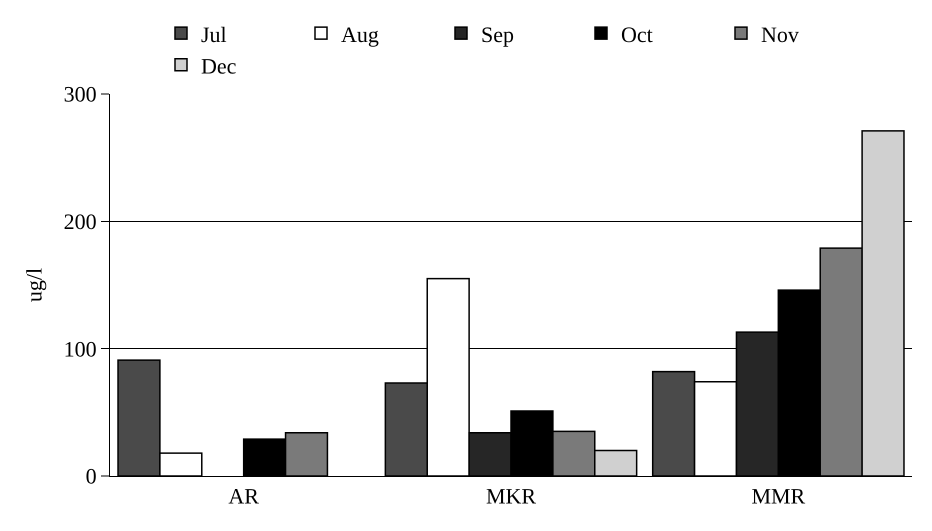 This screenshot has width=932, height=531. I want to click on y-tick-label: 200, so click(80, 221).